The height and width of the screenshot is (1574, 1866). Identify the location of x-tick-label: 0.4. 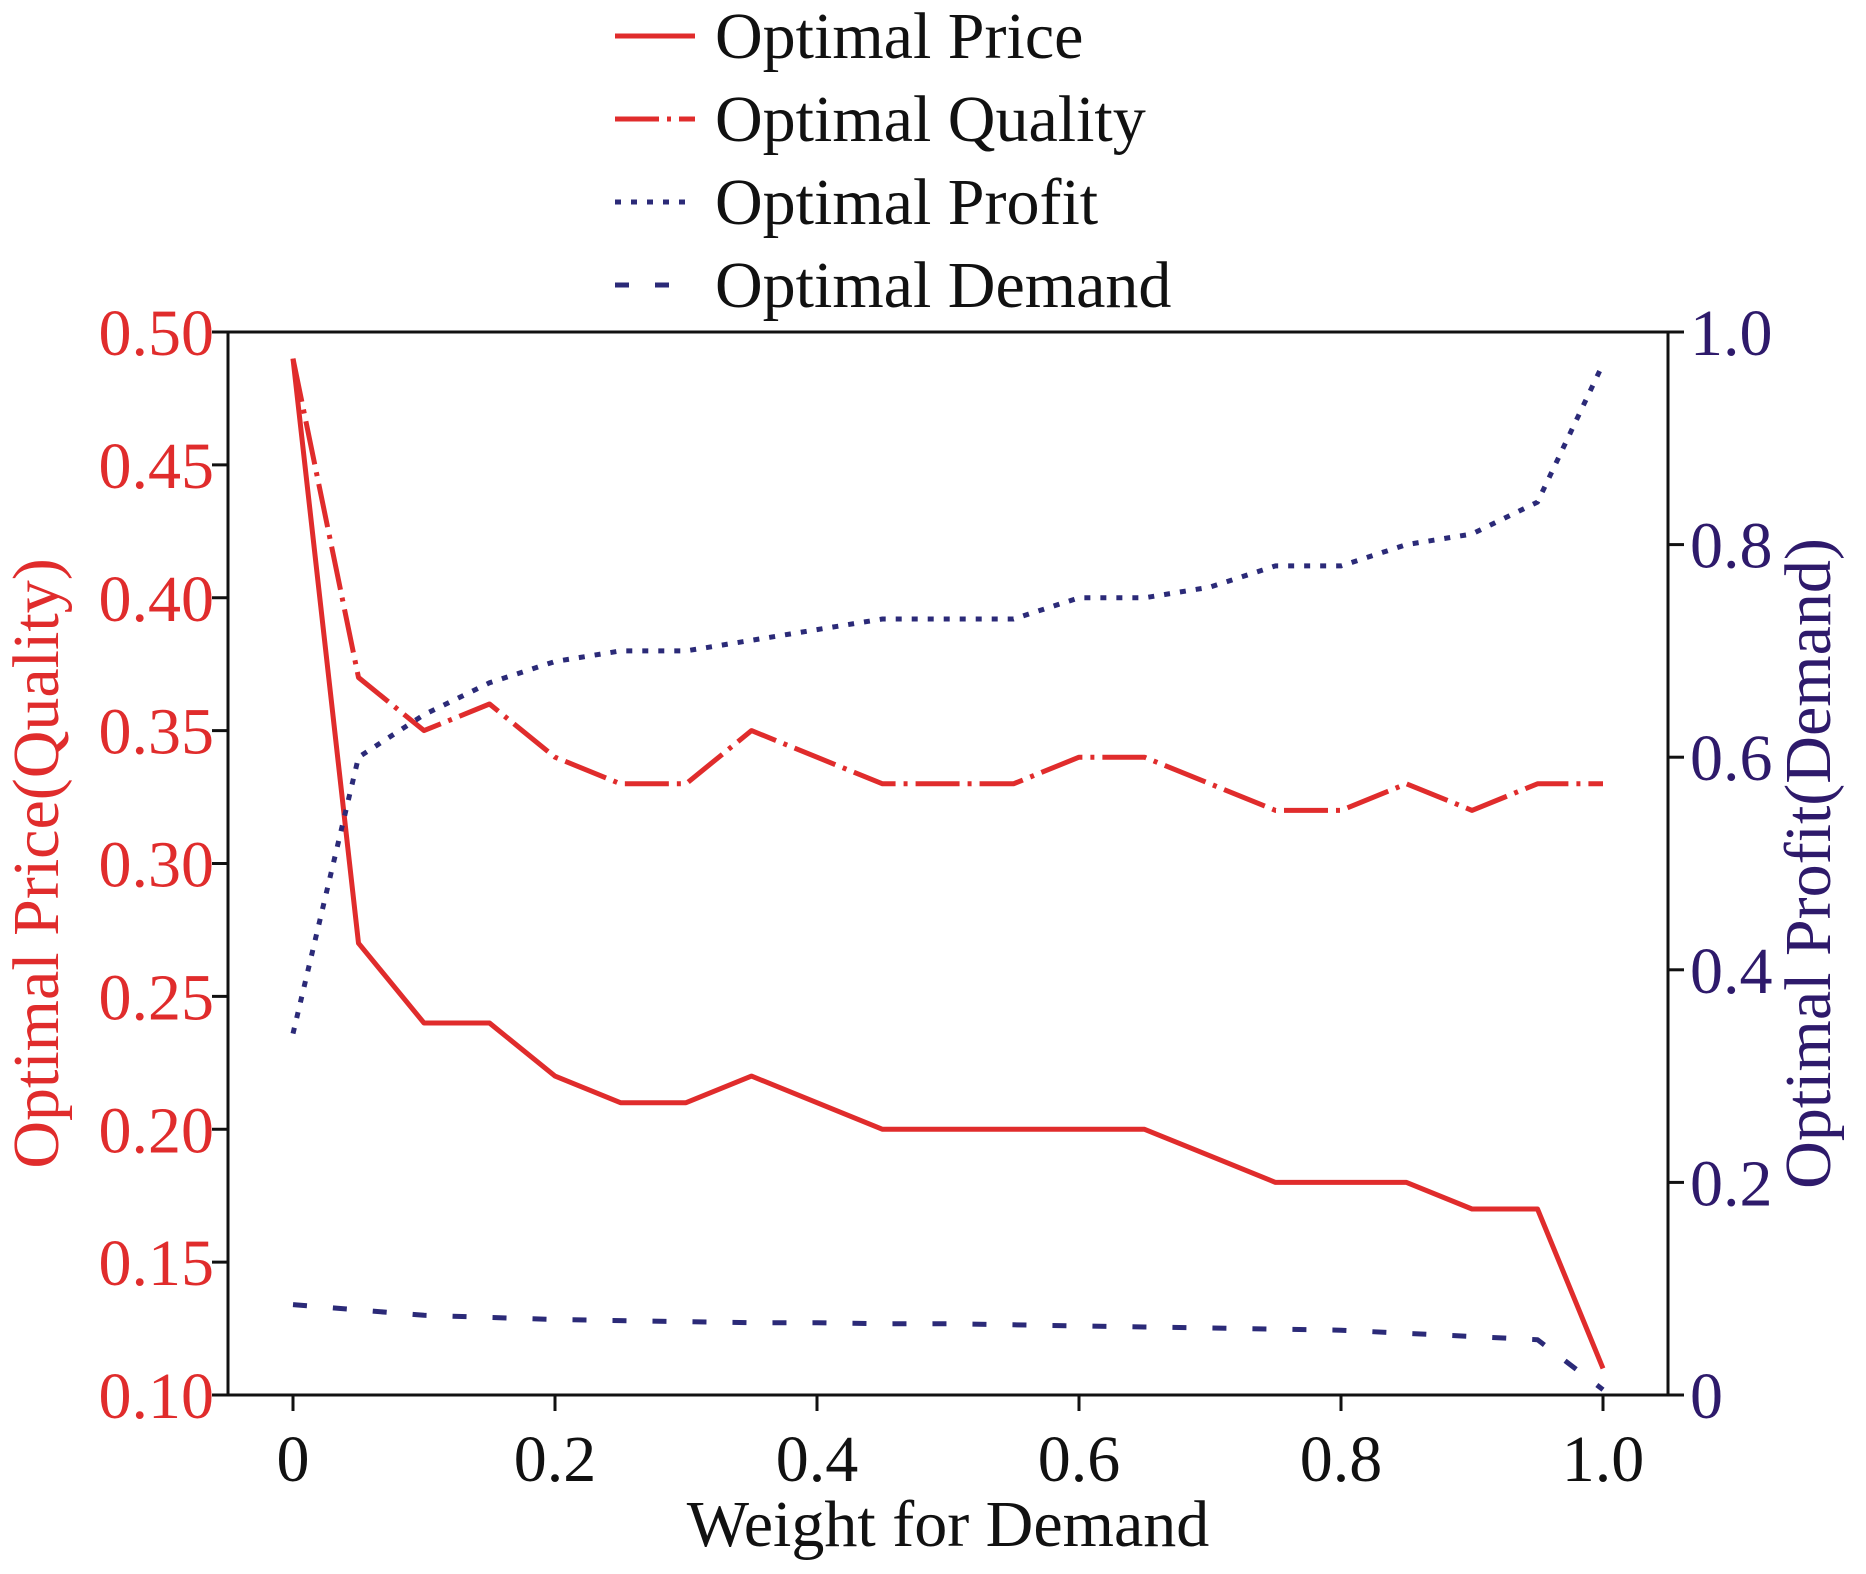
(817, 1459).